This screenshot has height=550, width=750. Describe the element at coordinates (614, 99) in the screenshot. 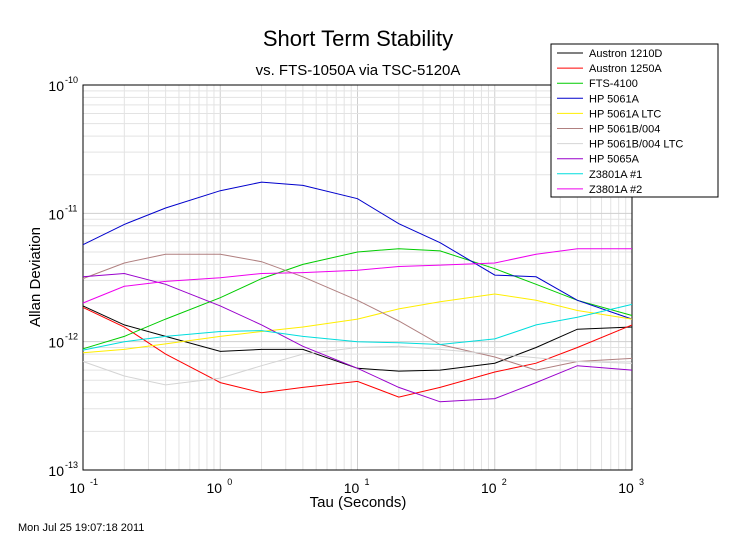

I see `legend-entry: HP 5061A` at that location.